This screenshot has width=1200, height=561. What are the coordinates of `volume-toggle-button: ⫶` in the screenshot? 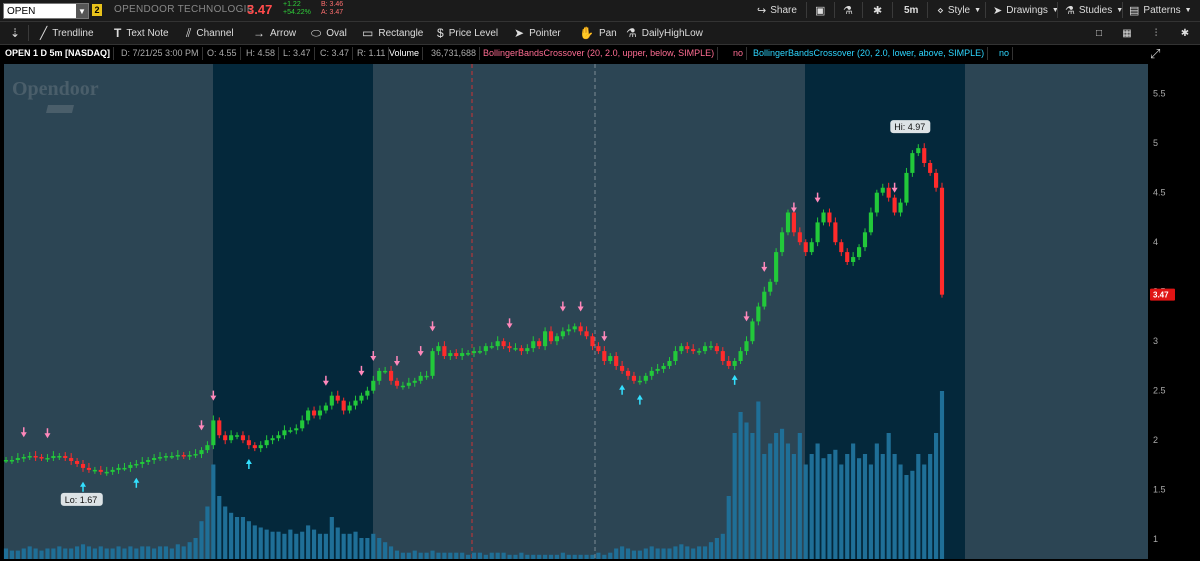 It's located at (1156, 33).